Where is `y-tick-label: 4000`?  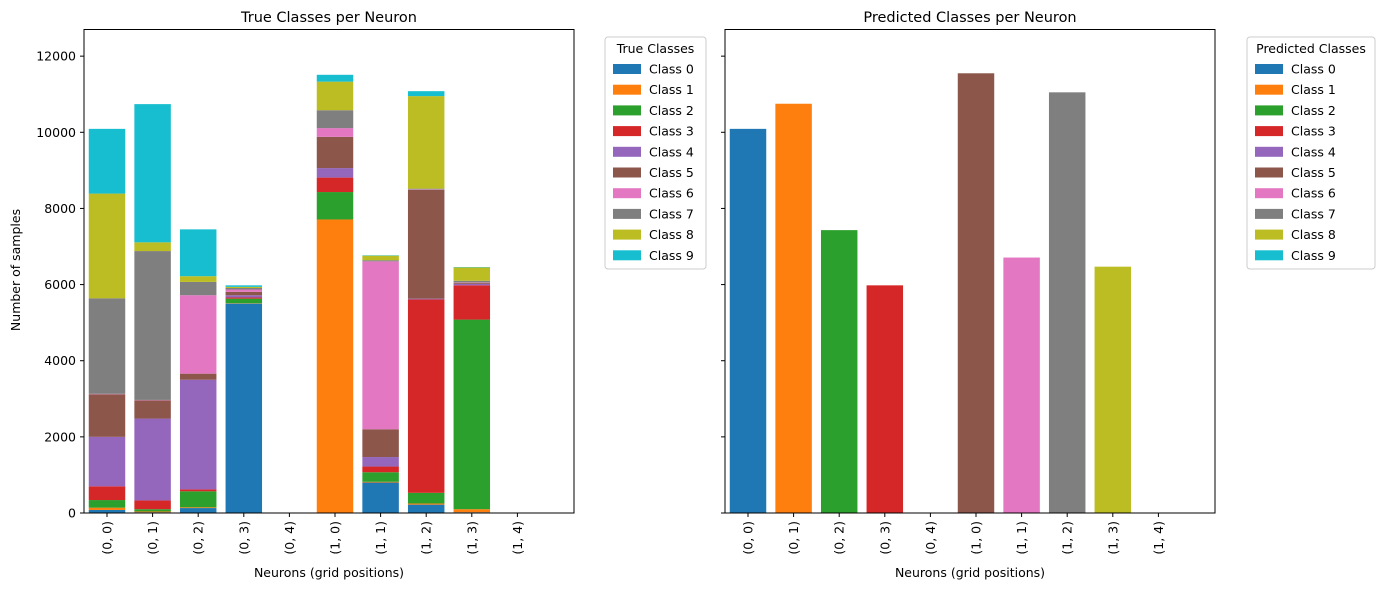
y-tick-label: 4000 is located at coordinates (60, 360).